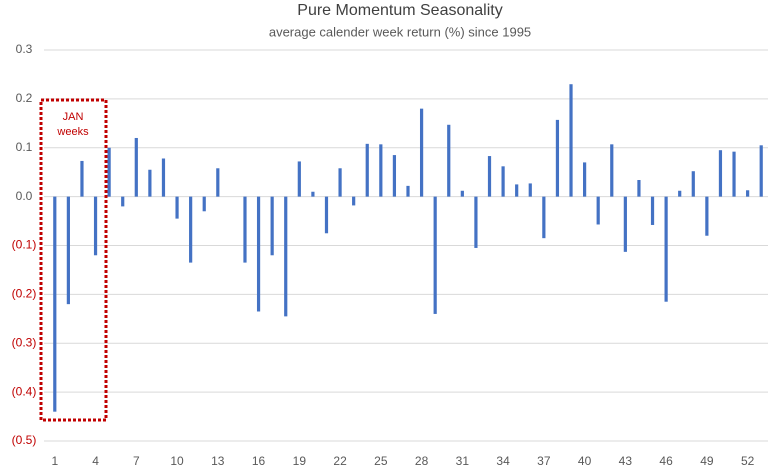  What do you see at coordinates (24, 98) in the screenshot?
I see `y-tick-label: 0.2` at bounding box center [24, 98].